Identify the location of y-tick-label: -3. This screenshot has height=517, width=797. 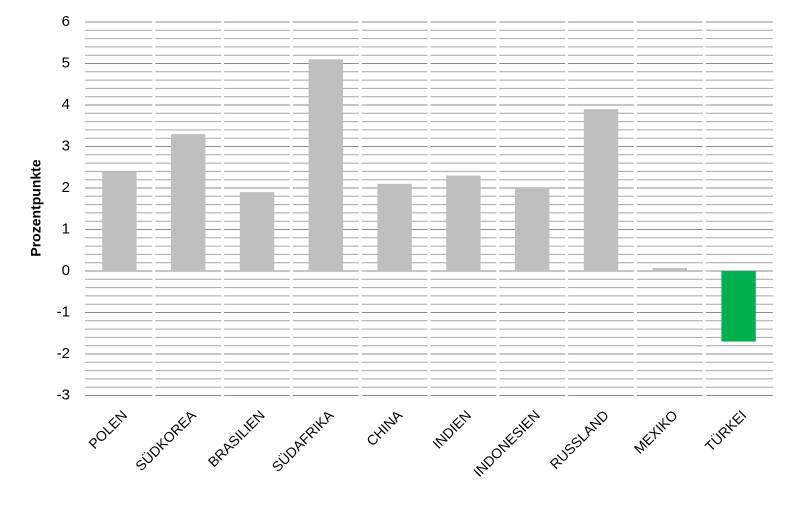
(63, 394).